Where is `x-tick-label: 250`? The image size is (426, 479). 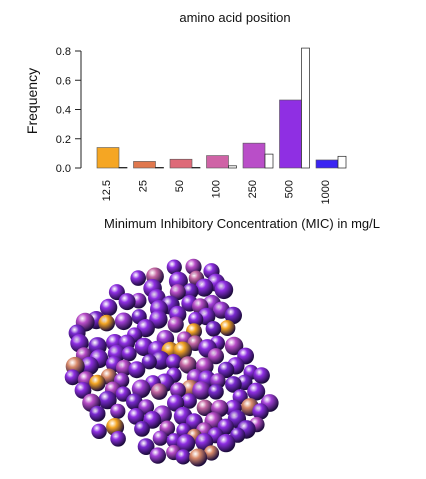 x-tick-label: 250 is located at coordinates (253, 189).